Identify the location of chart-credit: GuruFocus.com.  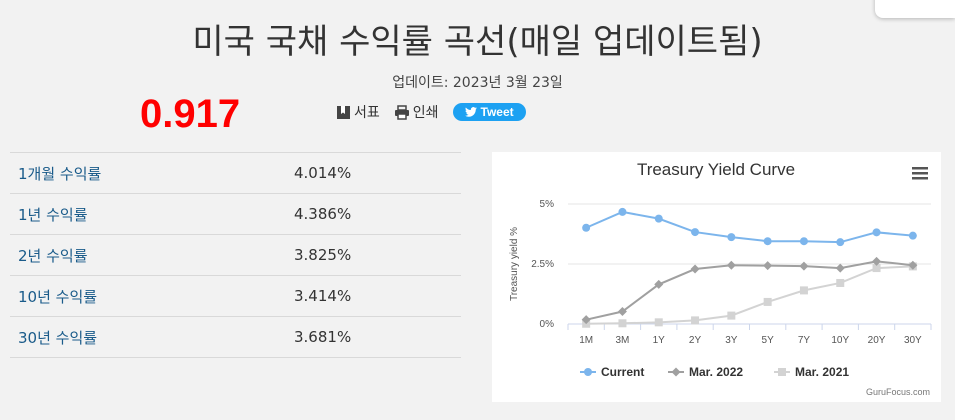
(898, 392).